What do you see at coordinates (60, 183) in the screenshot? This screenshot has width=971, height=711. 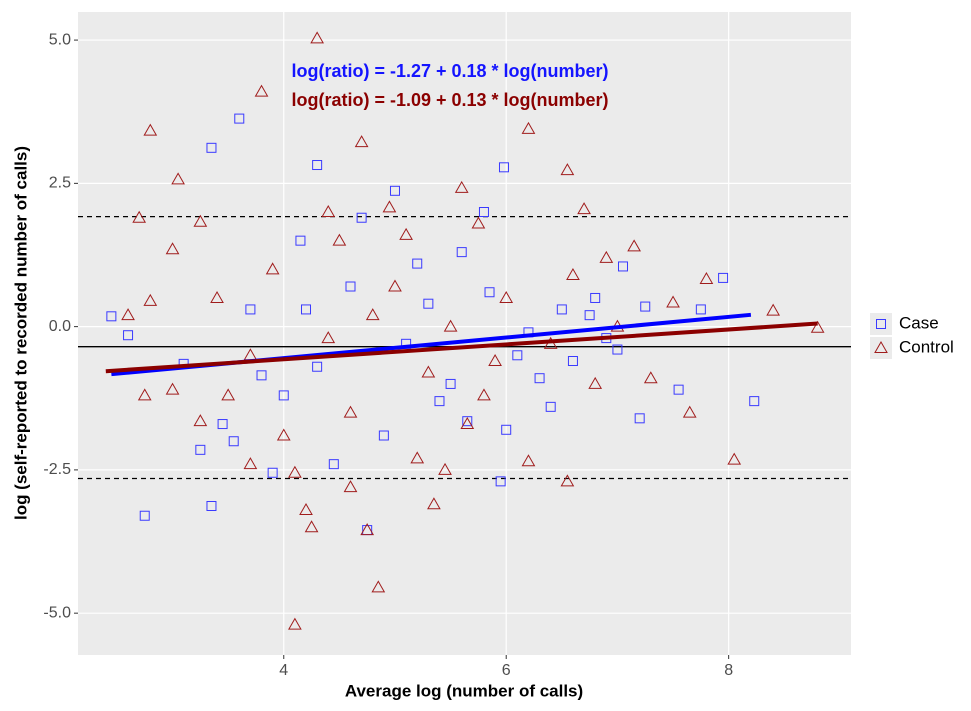 I see `y-tick-label: 2.5` at bounding box center [60, 183].